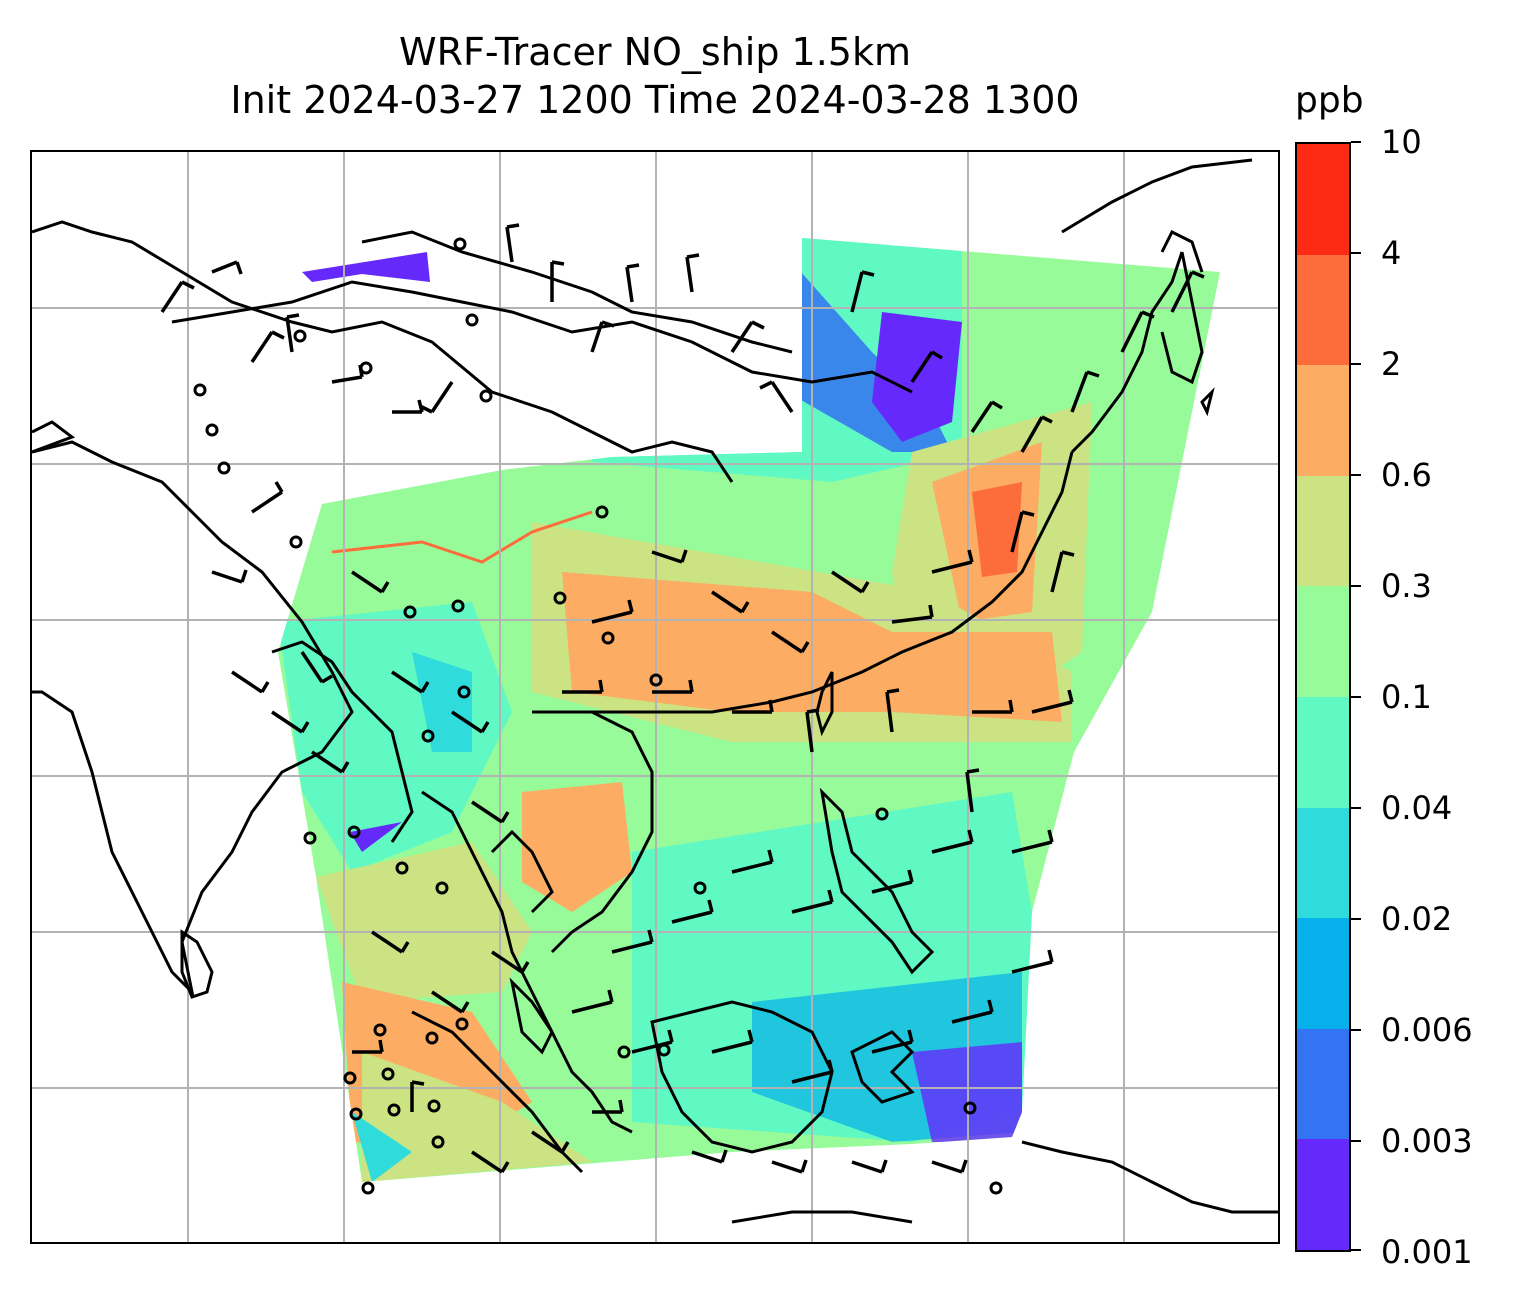 The height and width of the screenshot is (1306, 1528). I want to click on coast-japan-north, so click(1157, 196).